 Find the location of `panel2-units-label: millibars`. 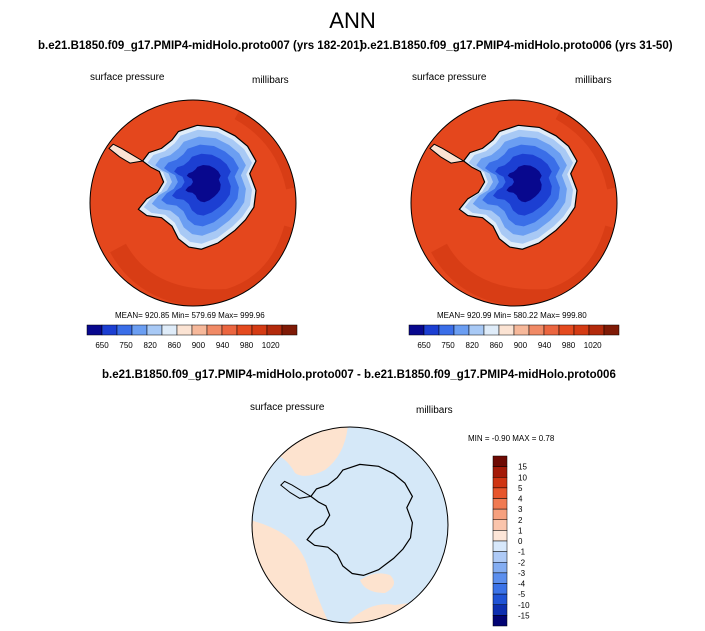

panel2-units-label: millibars is located at coordinates (593, 80).